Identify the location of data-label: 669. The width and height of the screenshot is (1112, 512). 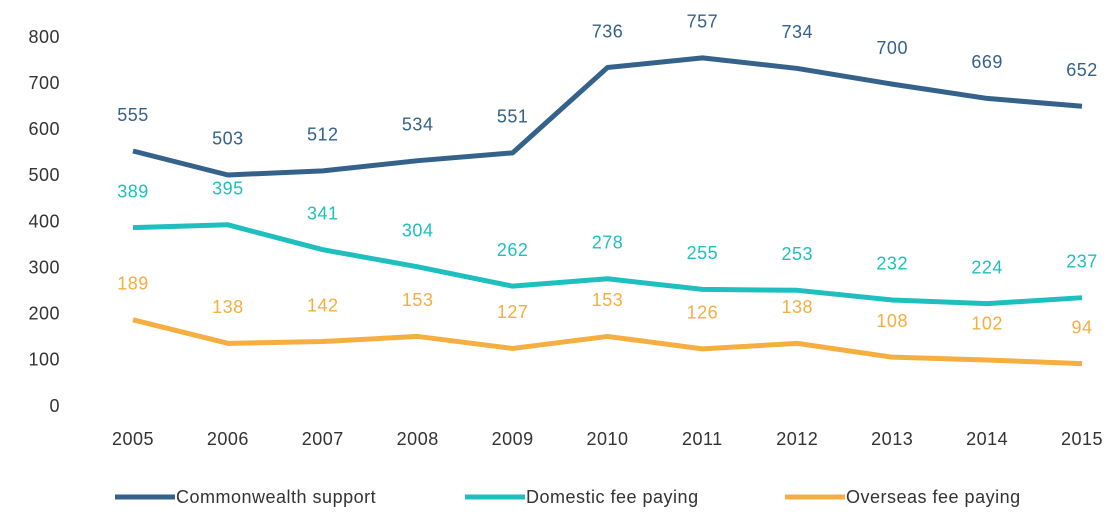
(987, 62).